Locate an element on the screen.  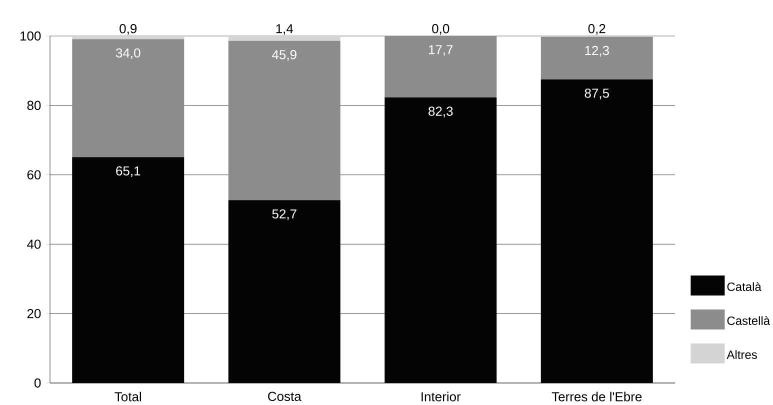
data-label: 82,3 is located at coordinates (440, 112).